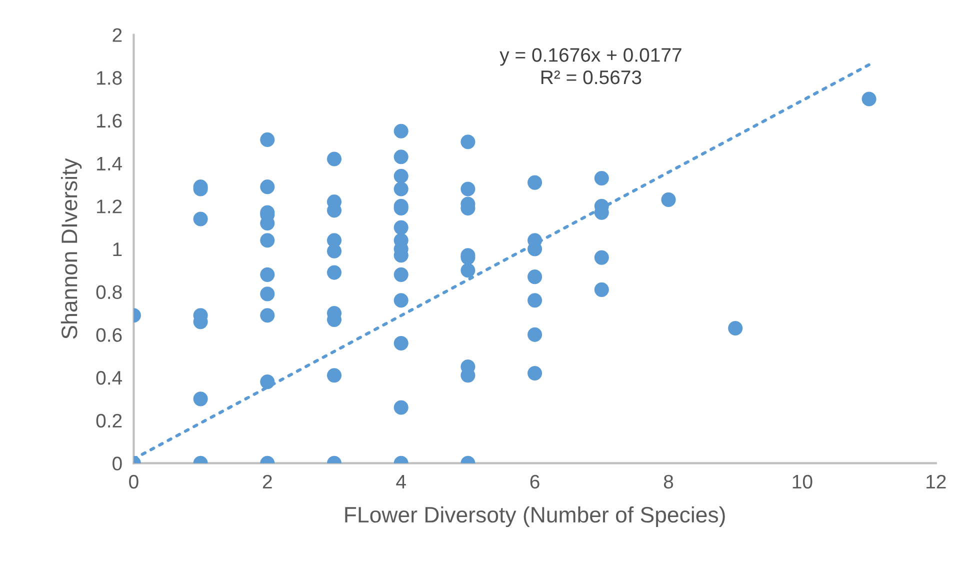 This screenshot has width=955, height=579. Describe the element at coordinates (802, 481) in the screenshot. I see `x-tick-label: 10` at that location.